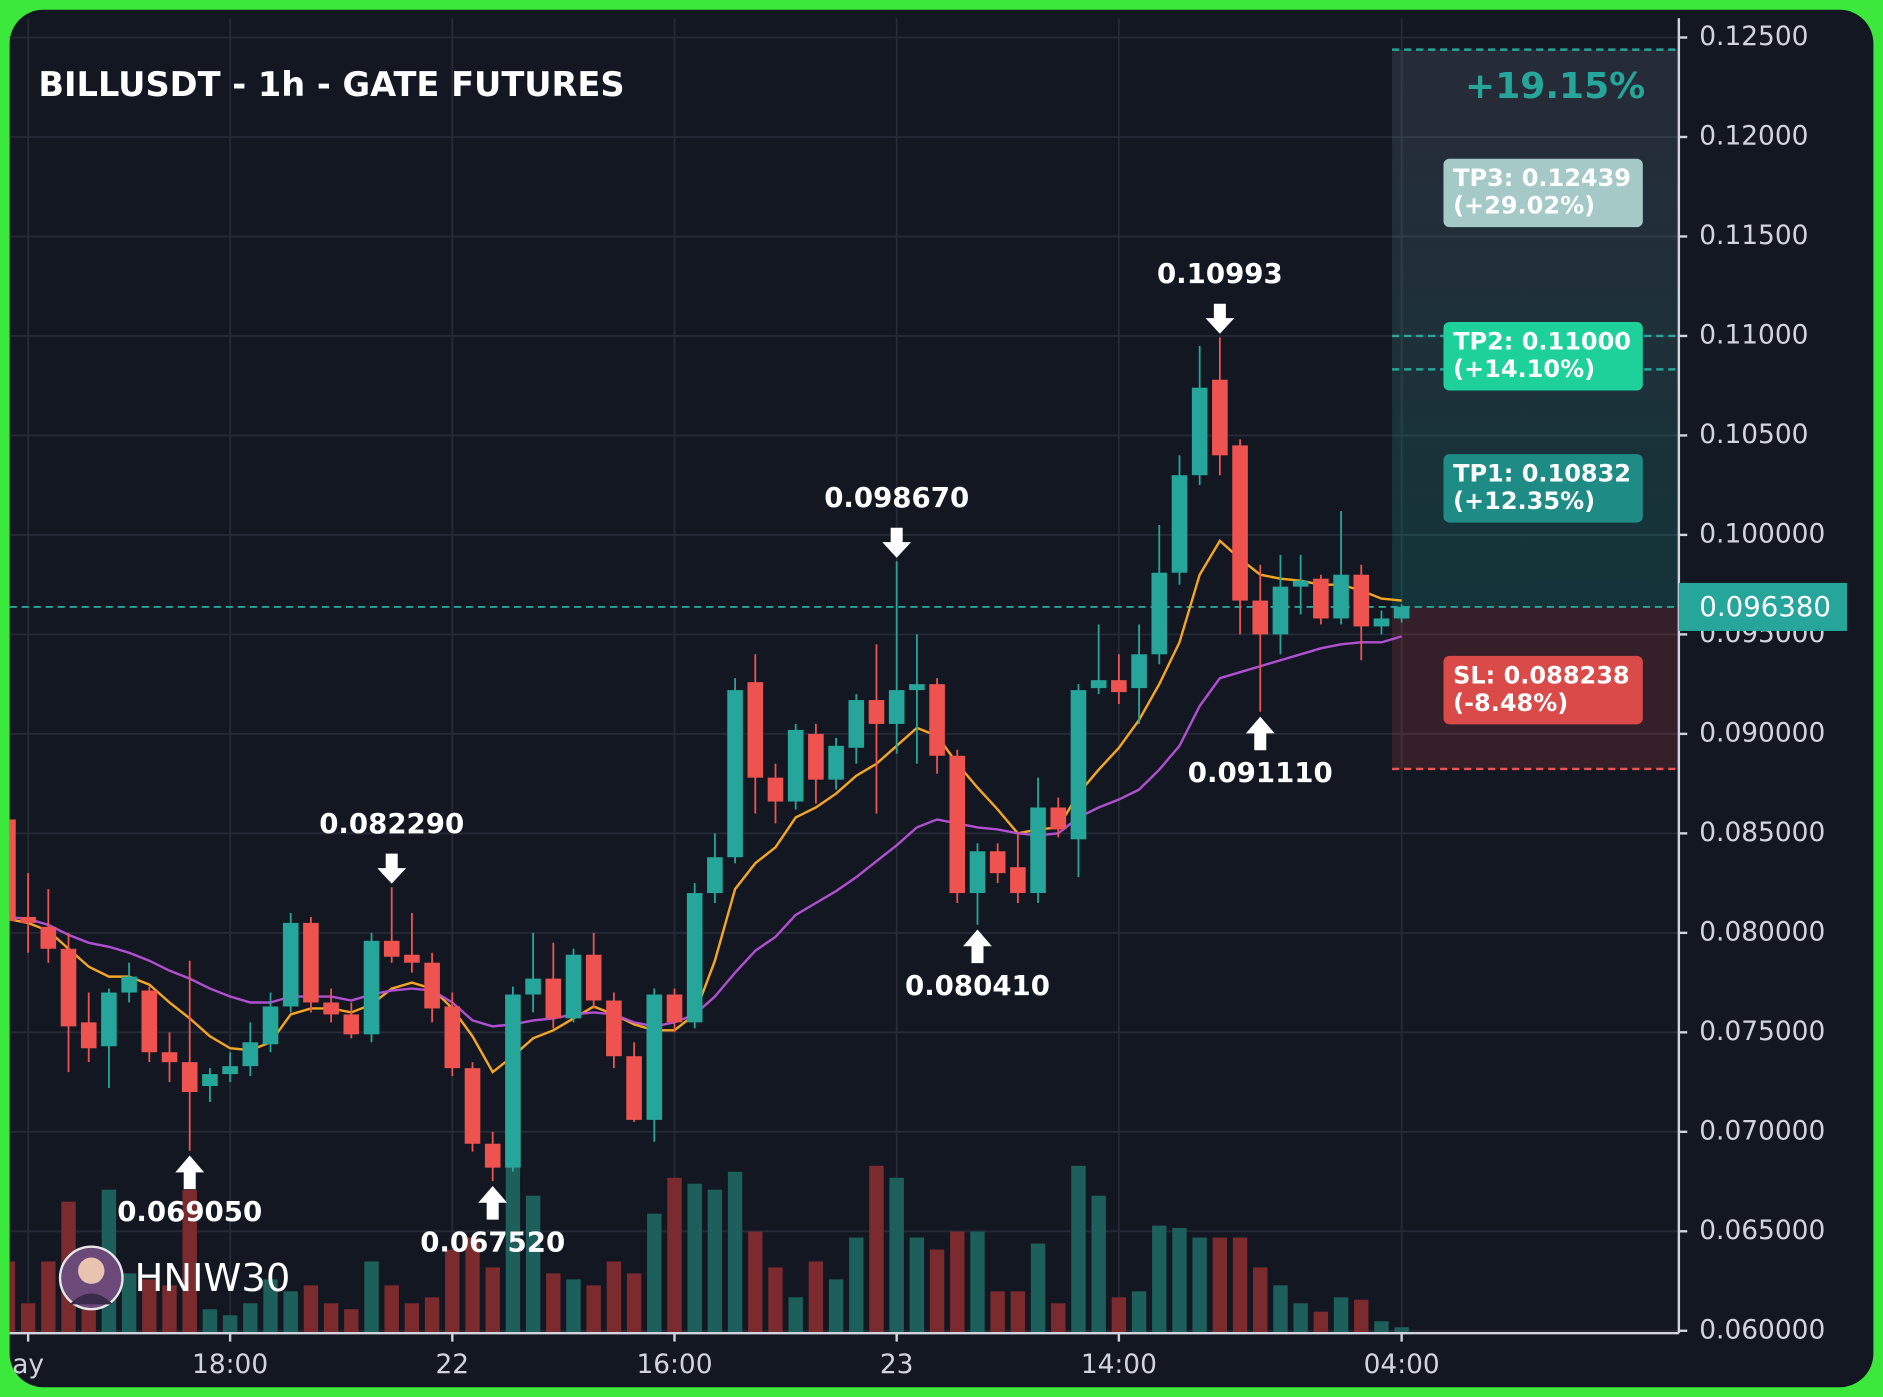  Describe the element at coordinates (452, 1364) in the screenshot. I see `x-tick-label: 22` at that location.